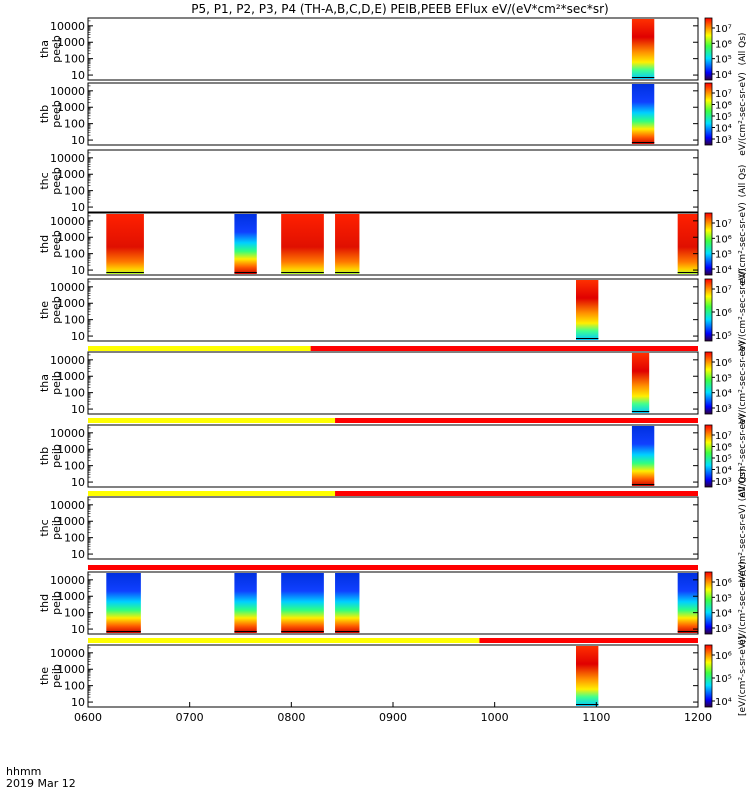 This screenshot has height=800, width=750. I want to click on panel-probe-label: thb, so click(44, 456).